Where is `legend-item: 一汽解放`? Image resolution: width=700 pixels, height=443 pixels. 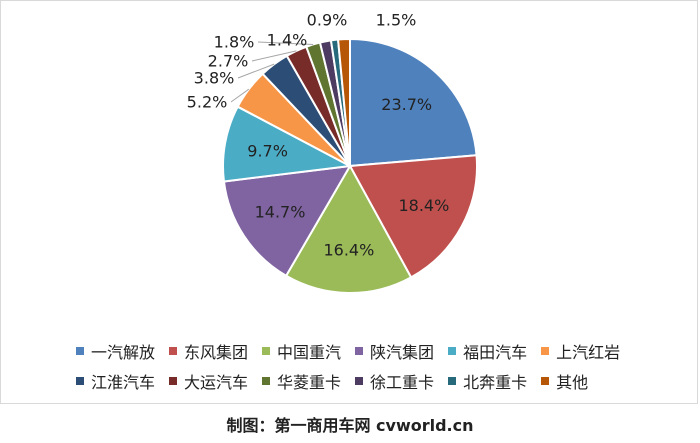
legend-item: 一汽解放 is located at coordinates (115, 351).